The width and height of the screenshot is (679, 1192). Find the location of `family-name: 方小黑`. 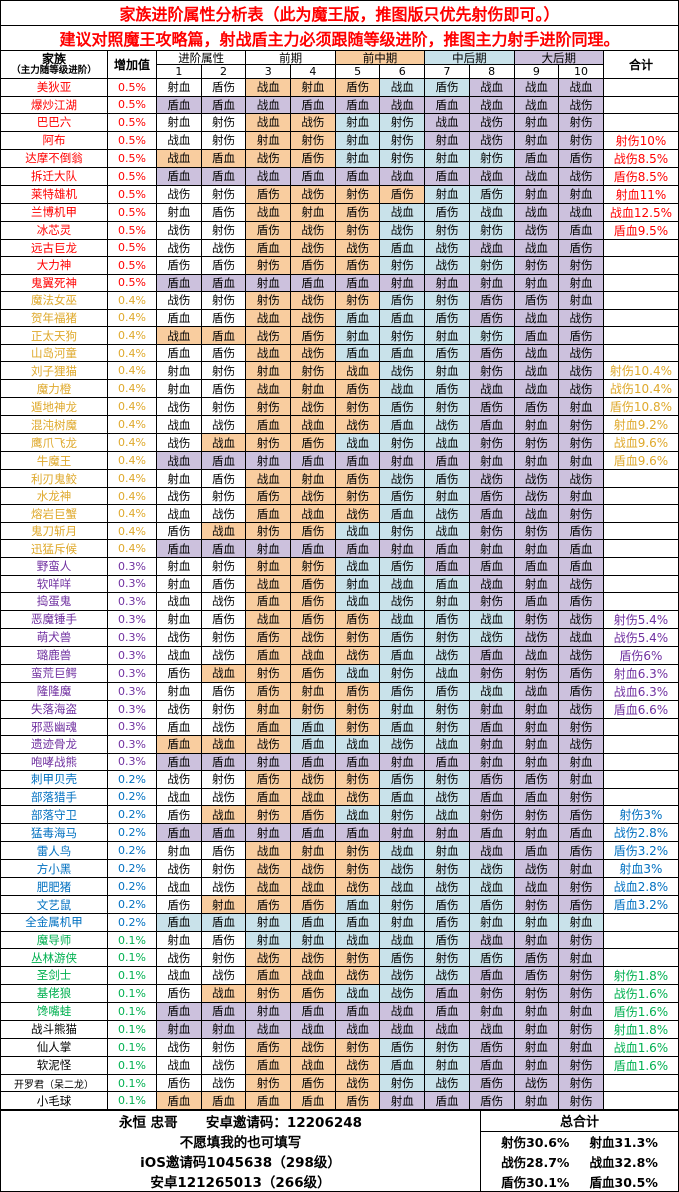

family-name: 方小黑 is located at coordinates (54, 869).